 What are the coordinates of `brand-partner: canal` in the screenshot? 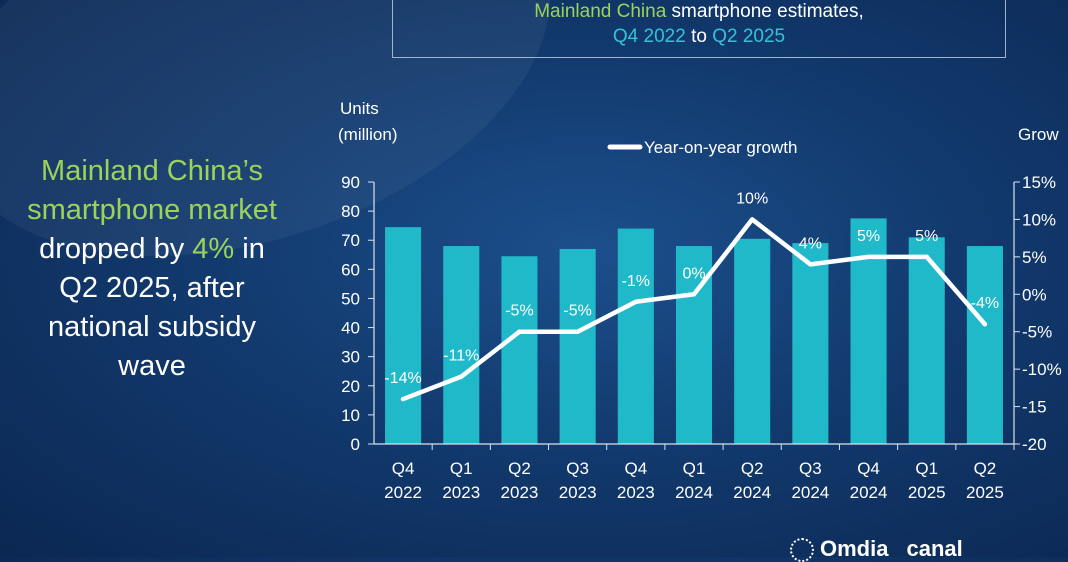 It's located at (934, 548).